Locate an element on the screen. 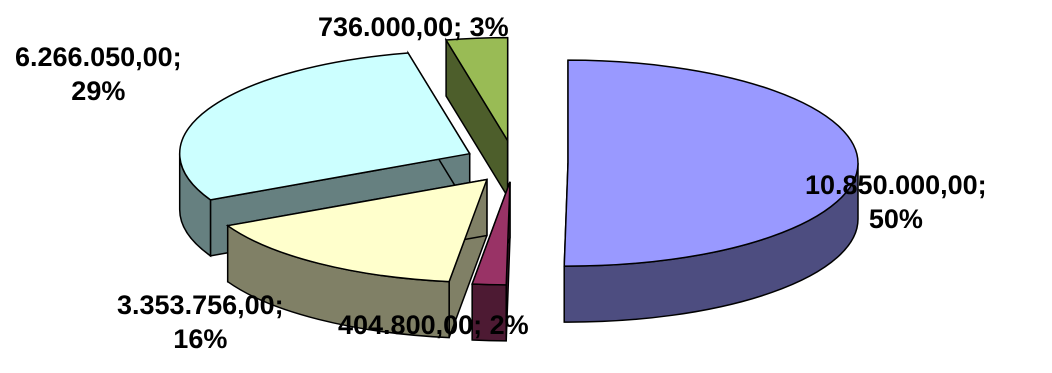  data-label-slice-2-value: 404.800,00; 2% is located at coordinates (433, 325).